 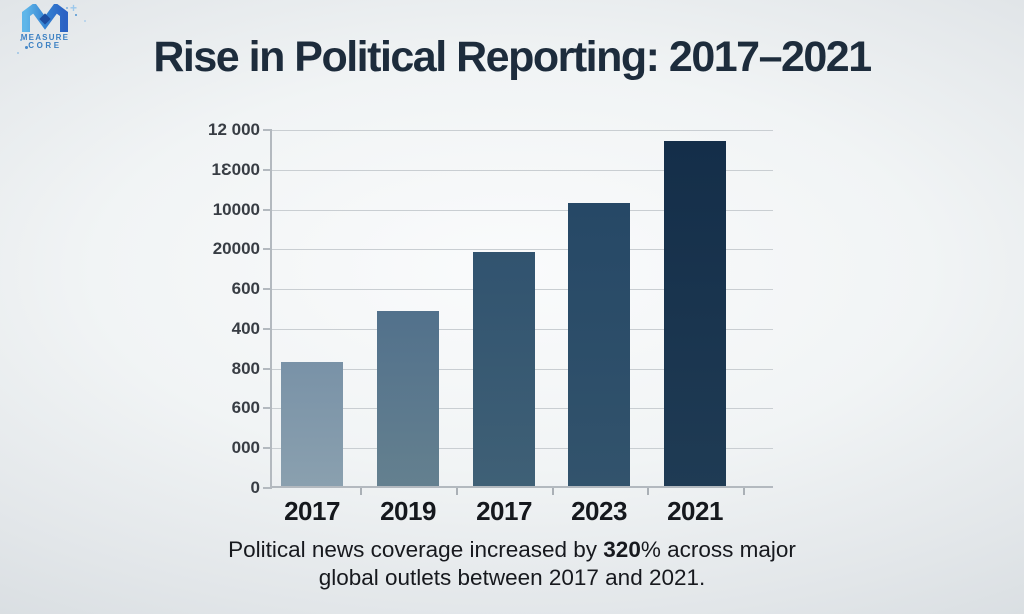 I want to click on y-axis-label: 800, so click(x=245, y=368).